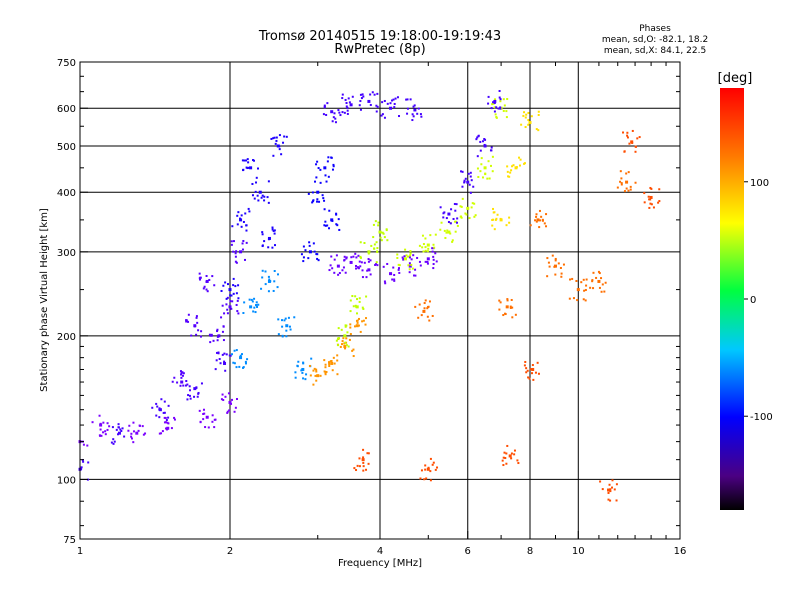 This screenshot has width=800, height=600. I want to click on x-tick-label: 2, so click(230, 551).